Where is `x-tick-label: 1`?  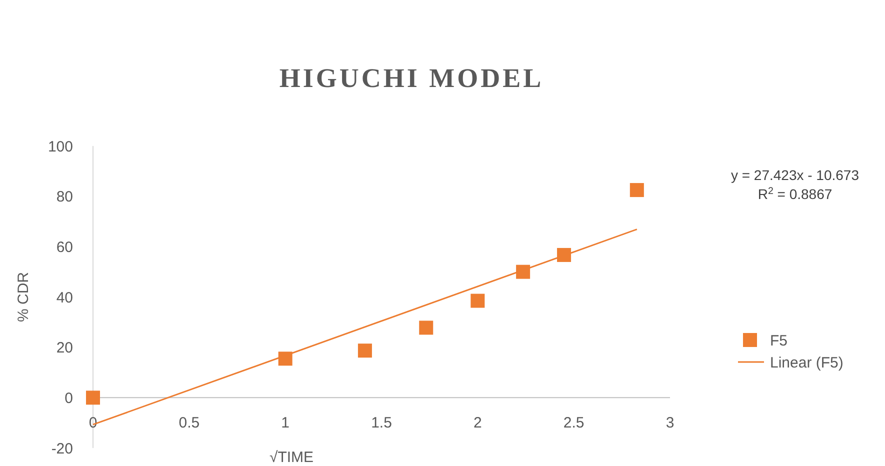
x-tick-label: 1 is located at coordinates (285, 423).